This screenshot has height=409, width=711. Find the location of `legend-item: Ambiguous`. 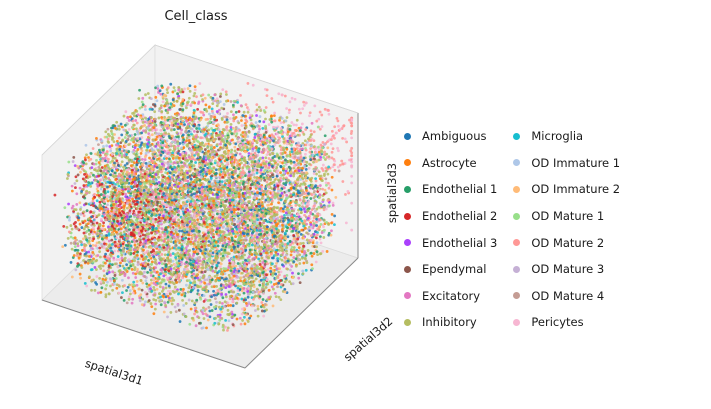

legend-item: Ambiguous is located at coordinates (450, 136).